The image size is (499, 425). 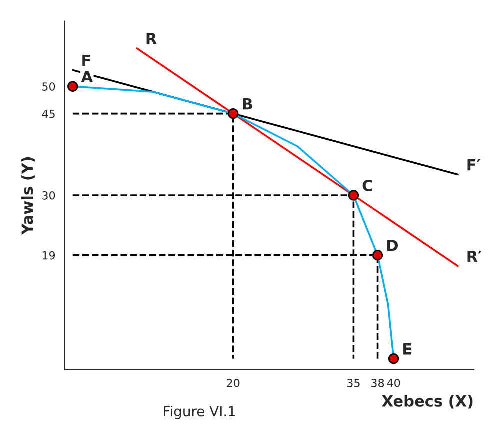 What do you see at coordinates (86, 60) in the screenshot?
I see `annotation: F` at bounding box center [86, 60].